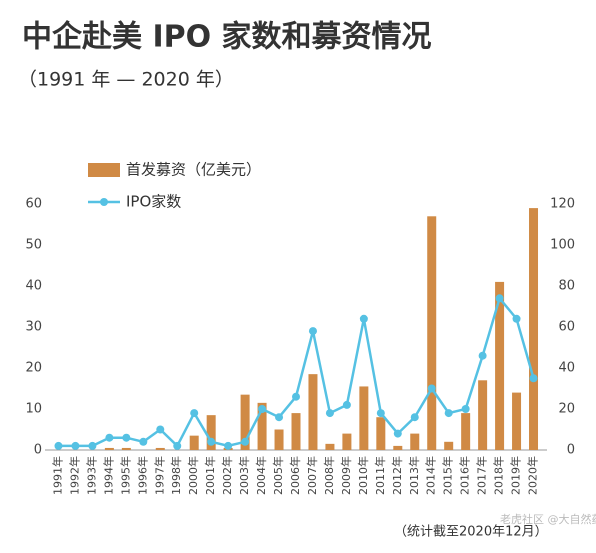  Describe the element at coordinates (33, 286) in the screenshot. I see `y-tick-label: 40` at that location.